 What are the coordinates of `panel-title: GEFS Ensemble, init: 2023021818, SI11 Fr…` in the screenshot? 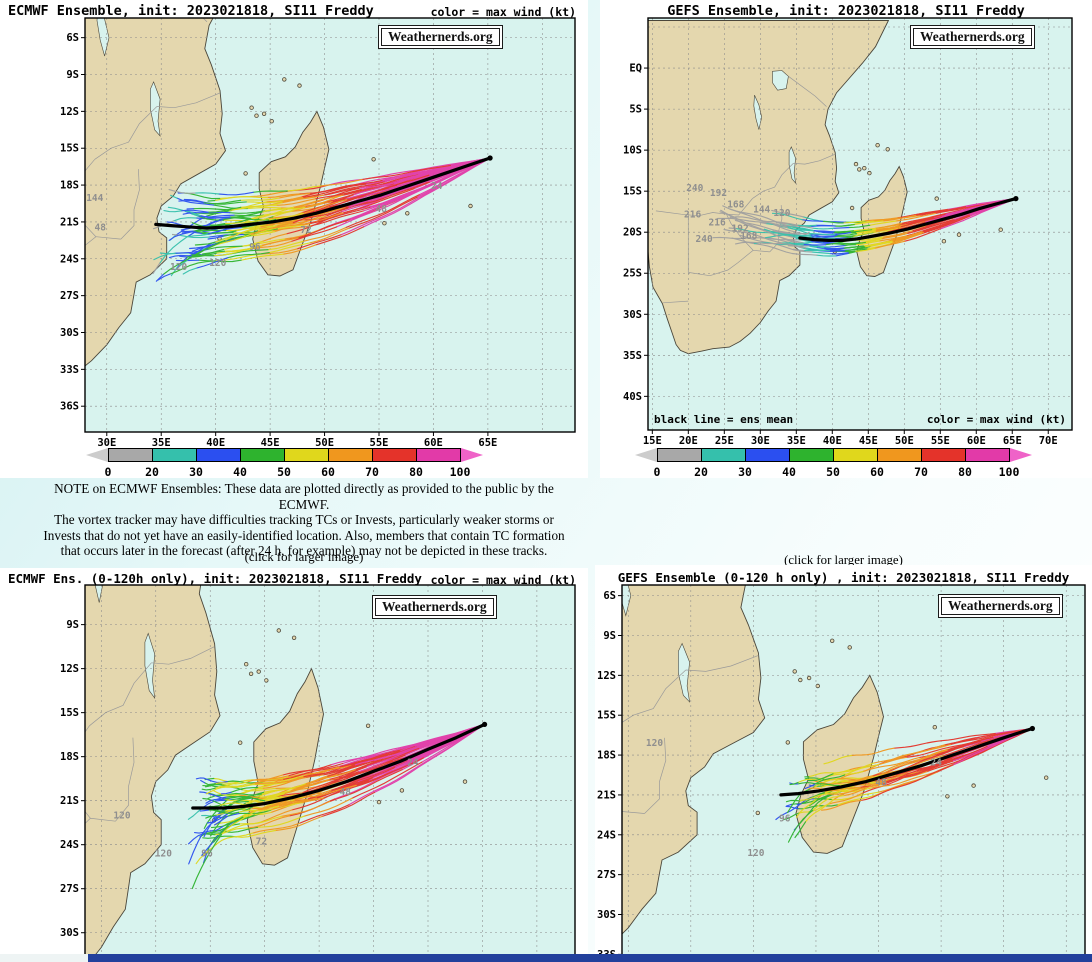 It's located at (846, 11).